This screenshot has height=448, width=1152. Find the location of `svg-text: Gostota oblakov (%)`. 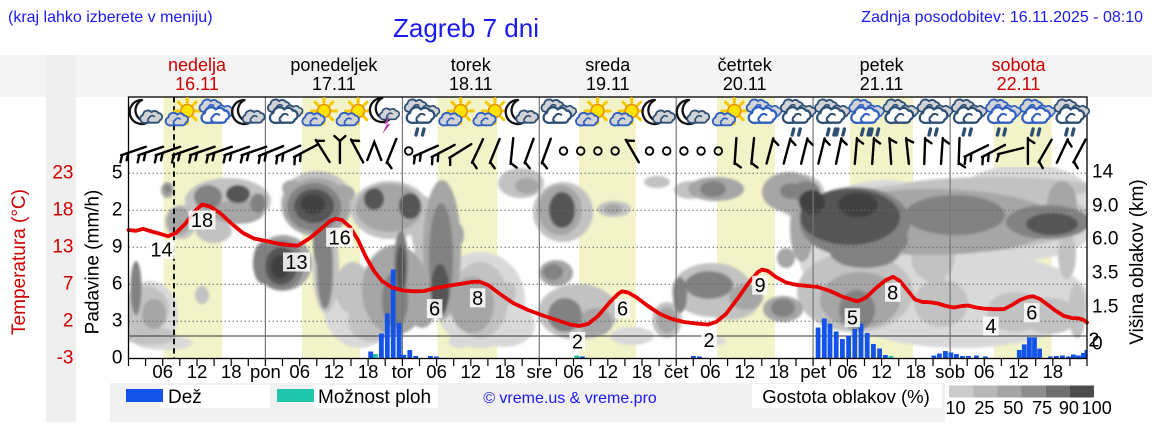

svg-text: Gostota oblakov (%) is located at coordinates (846, 396).